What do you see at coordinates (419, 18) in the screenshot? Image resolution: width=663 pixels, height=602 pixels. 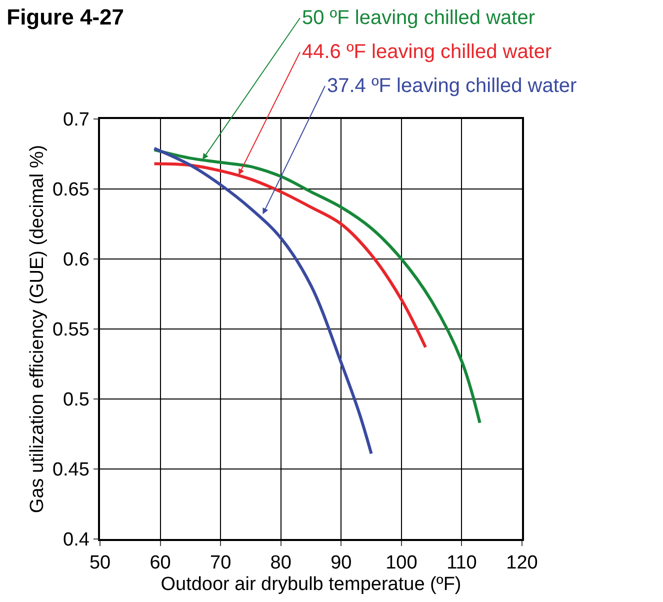 I see `annotation: 50 ºF leaving chilled water` at bounding box center [419, 18].